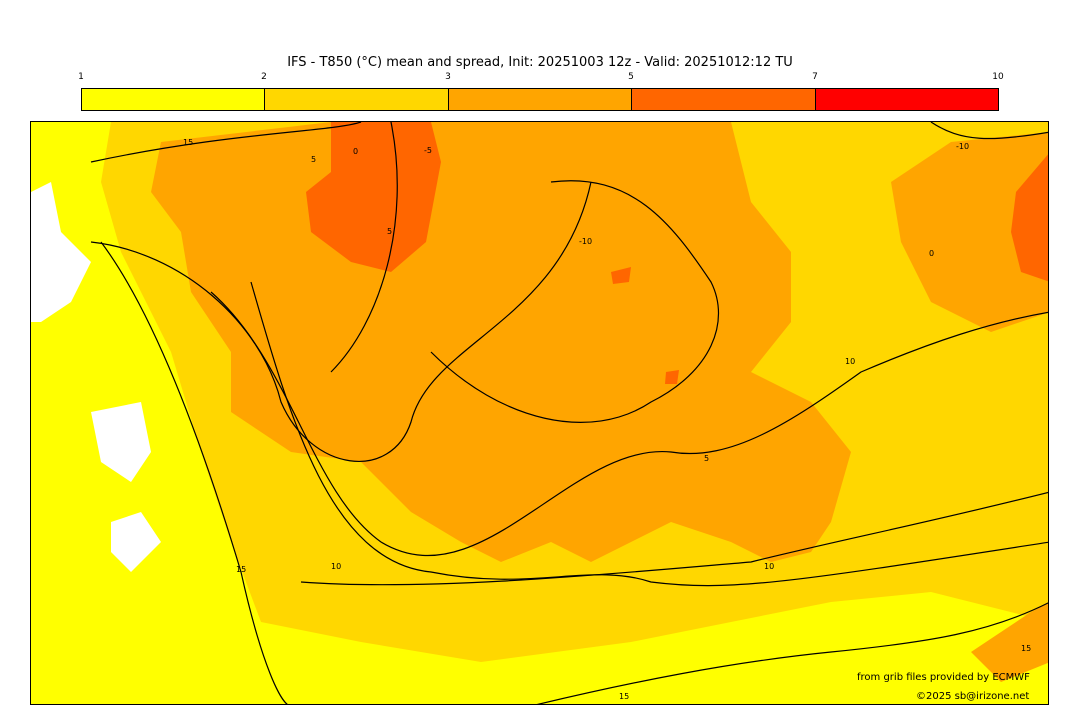 Image resolution: width=1080 pixels, height=718 pixels. Describe the element at coordinates (998, 77) in the screenshot. I see `colorbar-tick: 10` at that location.